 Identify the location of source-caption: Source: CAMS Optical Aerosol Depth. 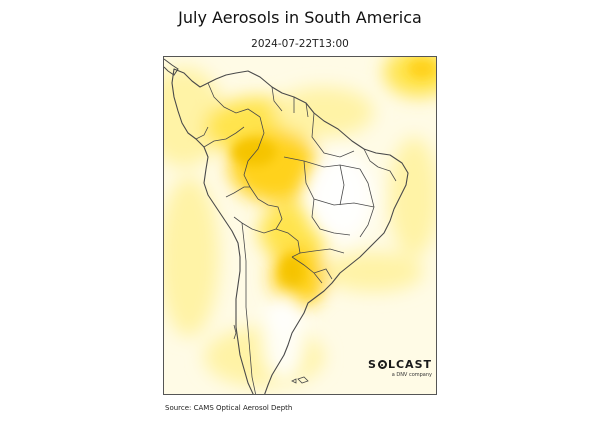
(229, 408).